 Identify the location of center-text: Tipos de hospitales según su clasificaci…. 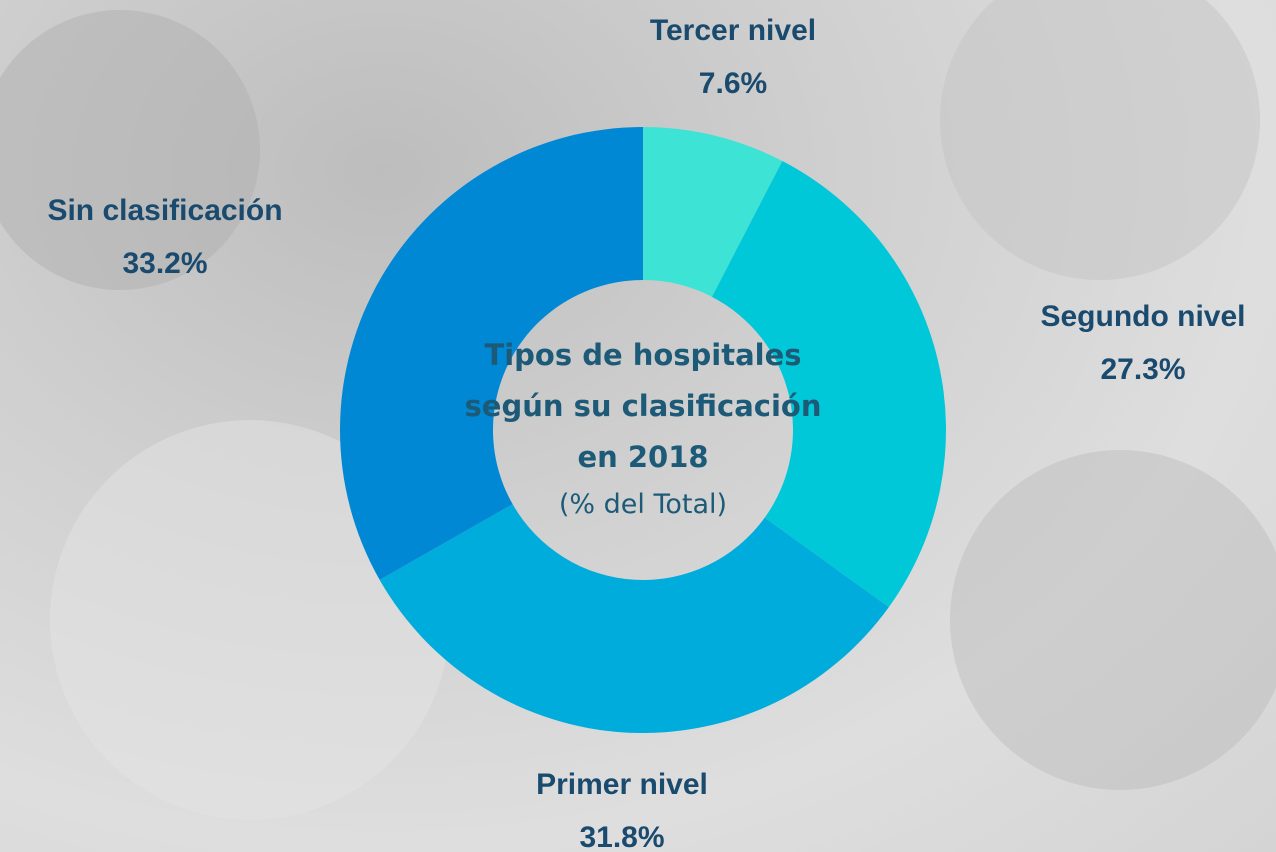
(643, 428).